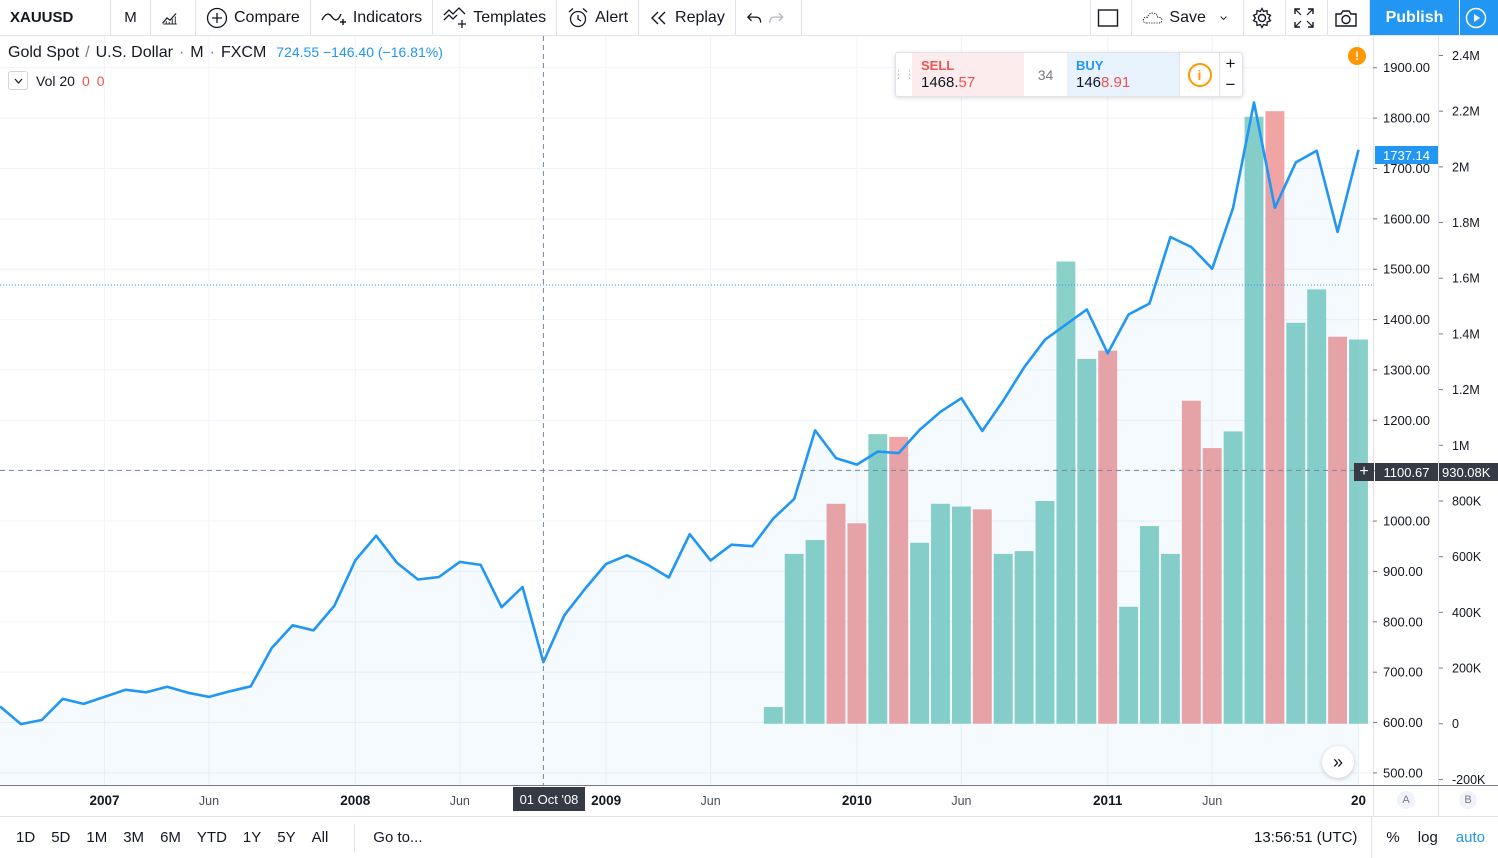  I want to click on snapshot-button, so click(1349, 17).